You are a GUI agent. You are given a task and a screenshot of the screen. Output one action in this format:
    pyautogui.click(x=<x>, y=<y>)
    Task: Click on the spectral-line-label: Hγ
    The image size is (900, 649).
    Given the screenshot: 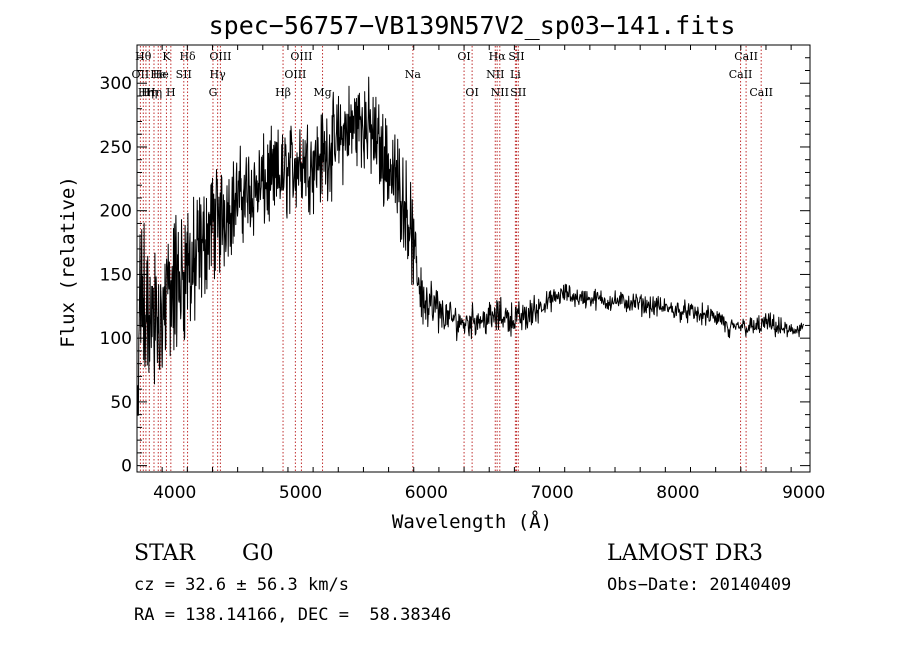 What is the action you would take?
    pyautogui.click(x=218, y=74)
    